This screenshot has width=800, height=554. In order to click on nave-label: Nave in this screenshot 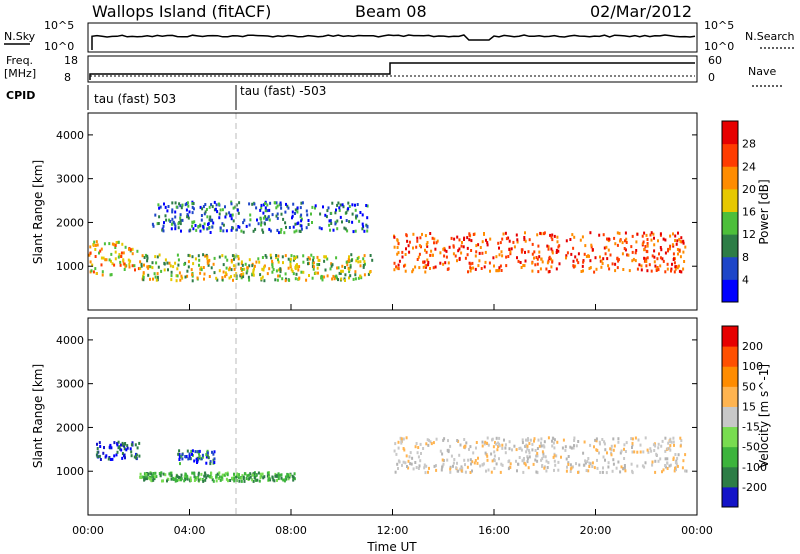, I will do `click(762, 71)`.